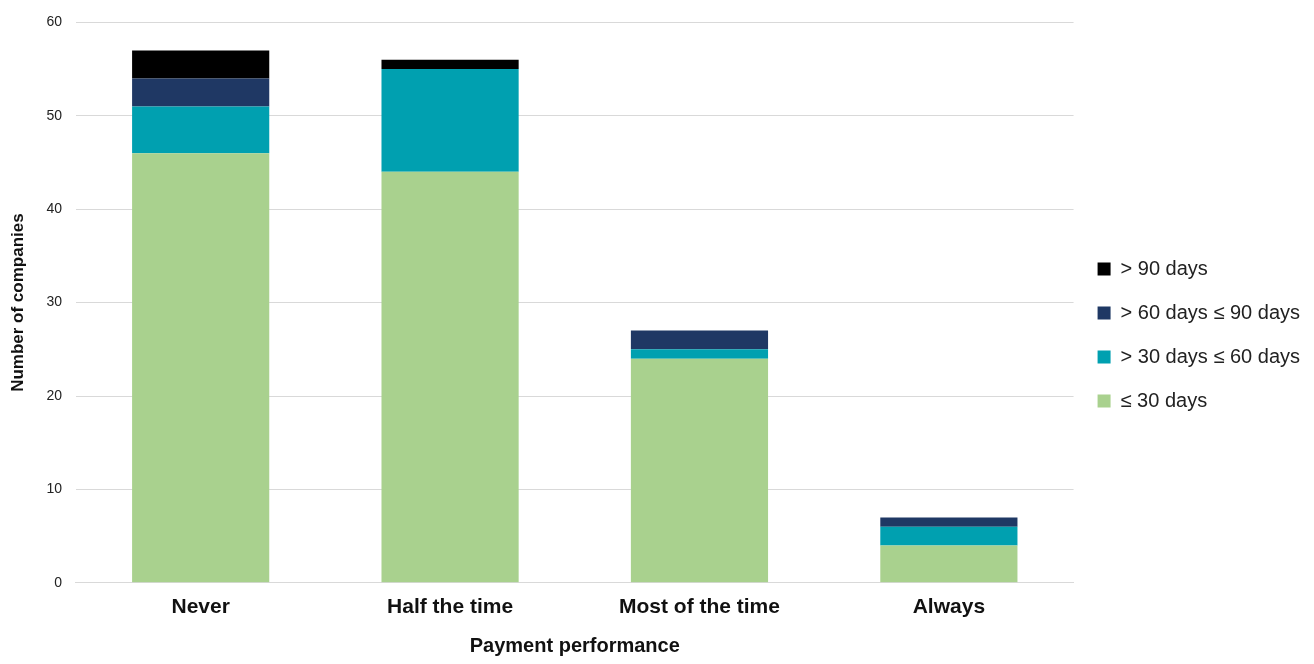  I want to click on y-tick-label: 30, so click(54, 301).